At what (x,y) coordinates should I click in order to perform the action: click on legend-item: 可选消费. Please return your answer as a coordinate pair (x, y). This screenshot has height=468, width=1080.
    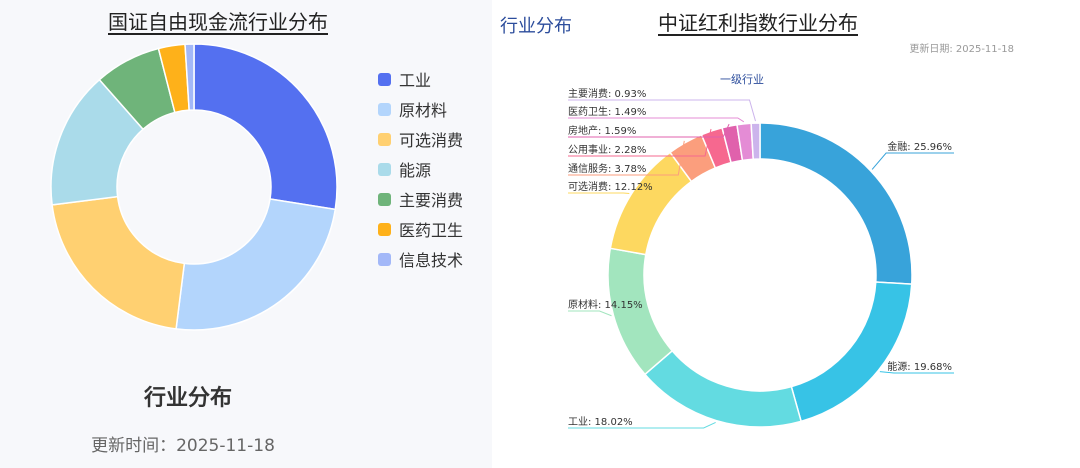
    Looking at the image, I should click on (420, 139).